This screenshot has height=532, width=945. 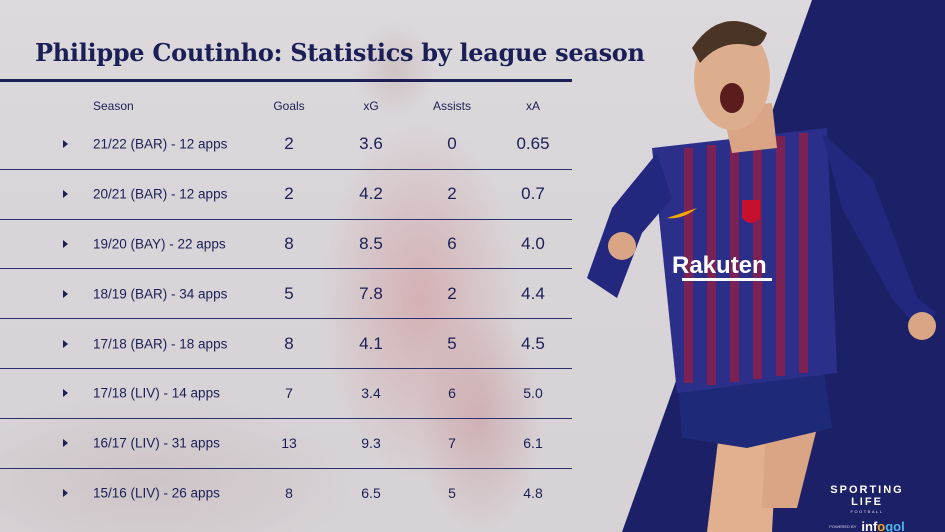 I want to click on xg-cell: 4.2, so click(x=371, y=194).